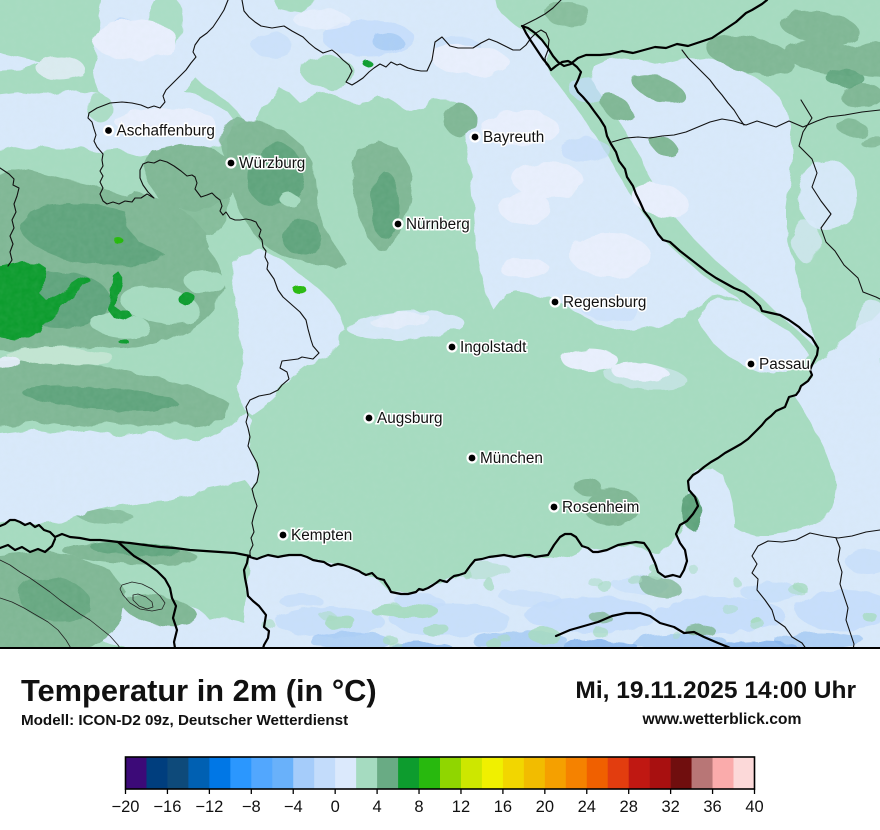 This screenshot has height=830, width=880. What do you see at coordinates (587, 807) in the screenshot?
I see `svg-text: 24` at bounding box center [587, 807].